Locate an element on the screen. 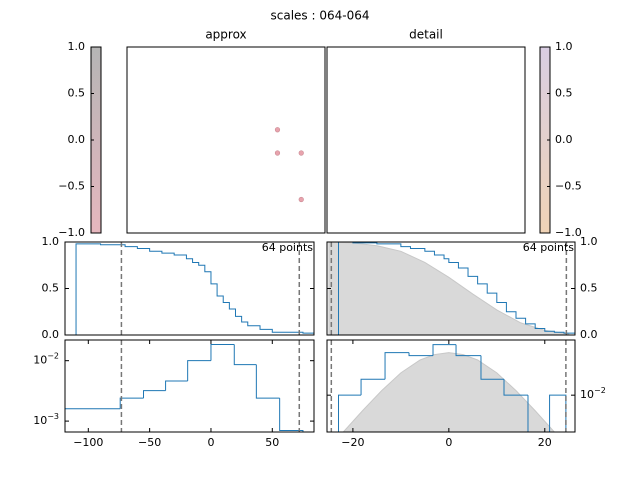  x-tick-label: 50 is located at coordinates (272, 442).